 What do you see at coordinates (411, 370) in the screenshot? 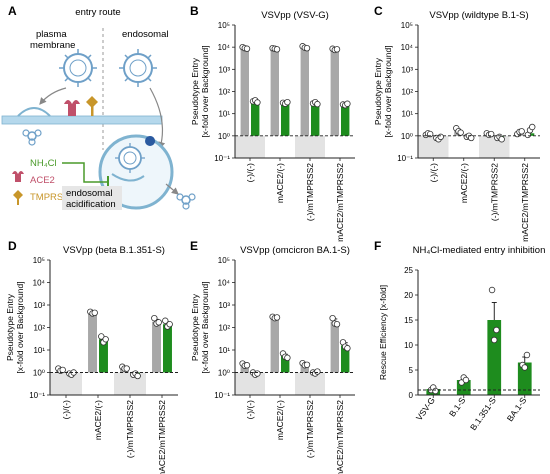
I see `y-tick-label: 5` at bounding box center [411, 370].